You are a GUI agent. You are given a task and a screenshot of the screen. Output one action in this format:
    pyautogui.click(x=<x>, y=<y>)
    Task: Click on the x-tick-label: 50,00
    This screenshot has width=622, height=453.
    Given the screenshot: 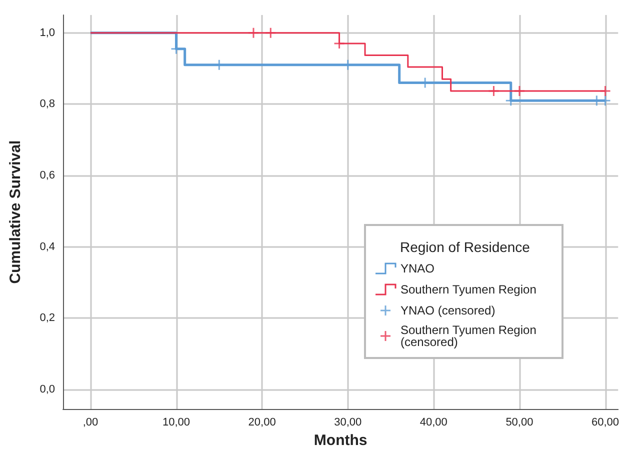 What is the action you would take?
    pyautogui.click(x=520, y=422)
    